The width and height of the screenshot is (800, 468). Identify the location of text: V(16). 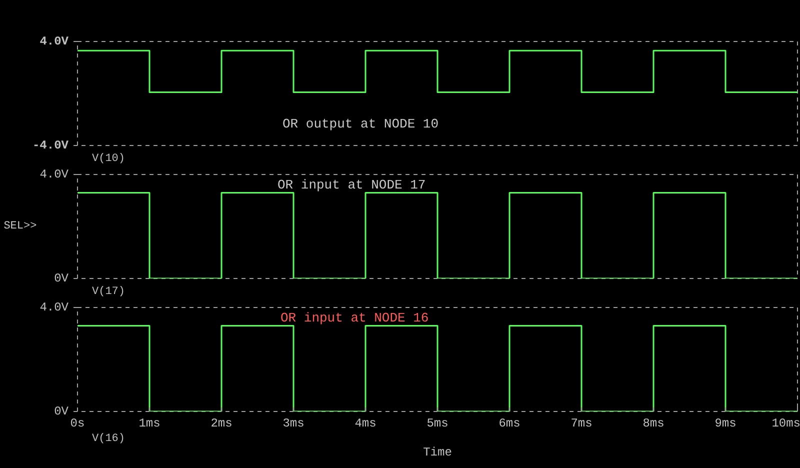
(109, 439).